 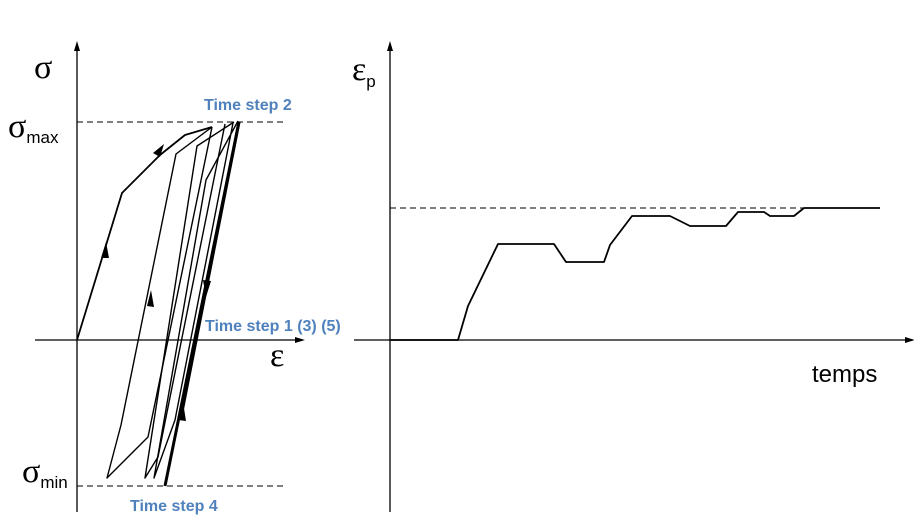 What do you see at coordinates (277, 355) in the screenshot?
I see `epsilon-axis-label: ε` at bounding box center [277, 355].